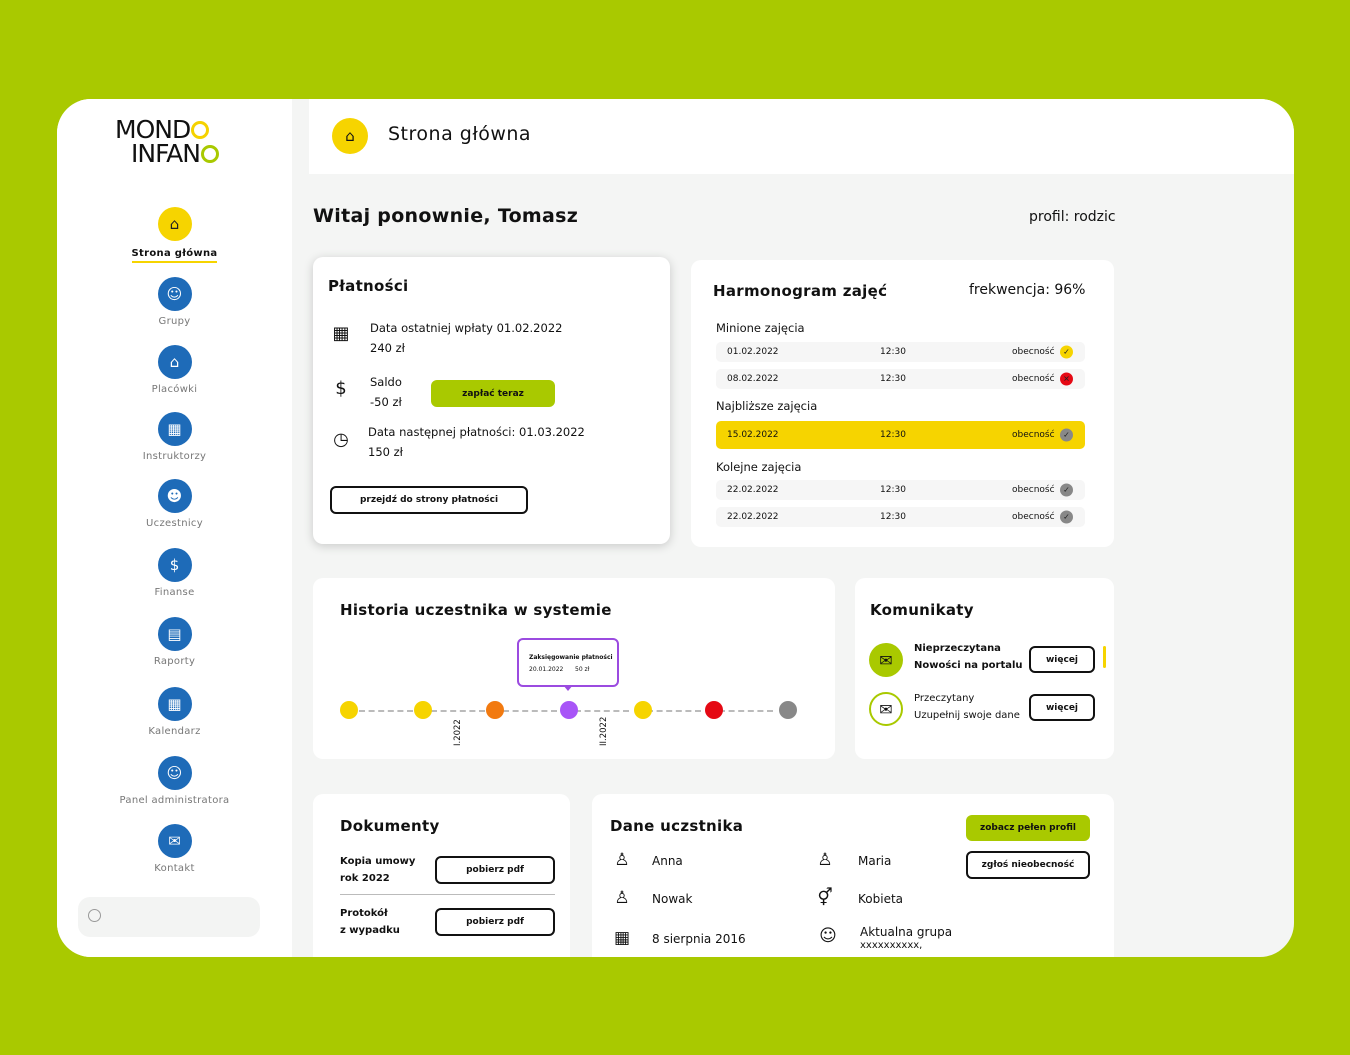 This screenshot has width=1350, height=1055. What do you see at coordinates (368, 286) in the screenshot?
I see `payments-title: Płatności` at bounding box center [368, 286].